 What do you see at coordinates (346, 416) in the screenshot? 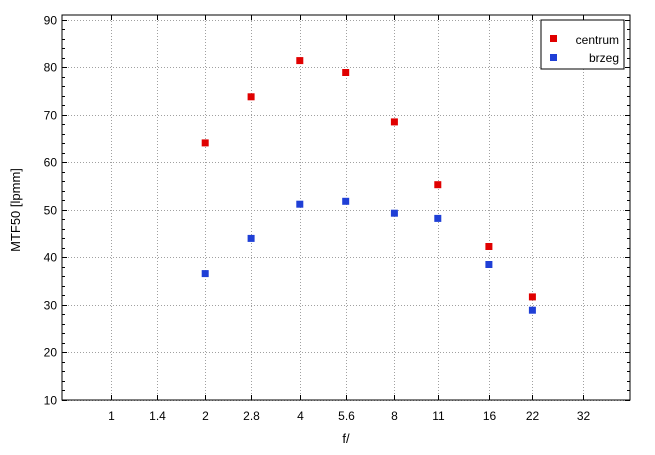
I see `x-tick-label: 5.6` at bounding box center [346, 416].